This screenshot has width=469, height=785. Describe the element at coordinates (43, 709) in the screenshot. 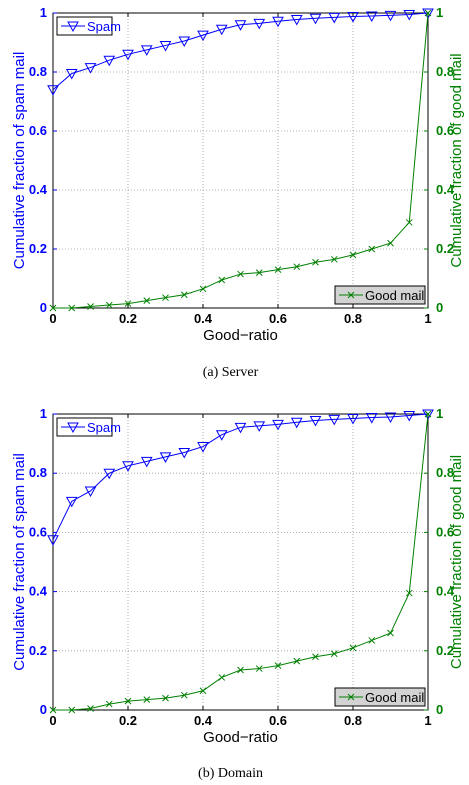

I see `y-tick-label-left: 0` at that location.